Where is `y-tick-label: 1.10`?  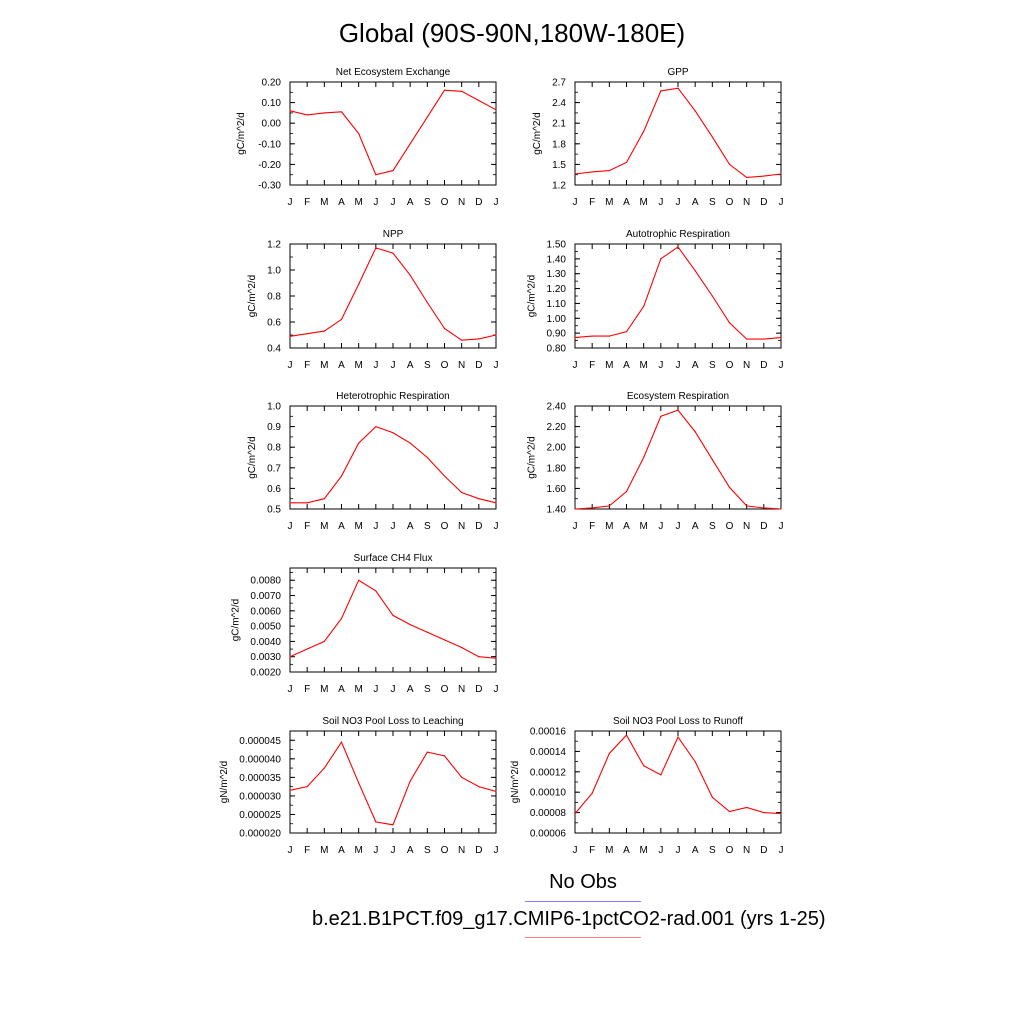 y-tick-label: 1.10 is located at coordinates (557, 304).